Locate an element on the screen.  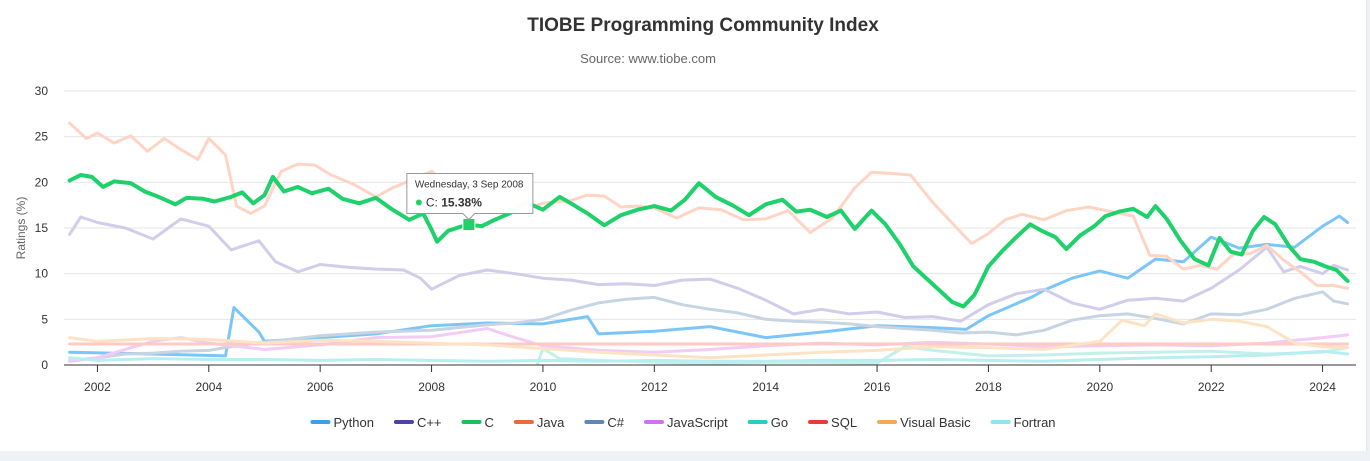
y-tick-label: 5 is located at coordinates (44, 319).